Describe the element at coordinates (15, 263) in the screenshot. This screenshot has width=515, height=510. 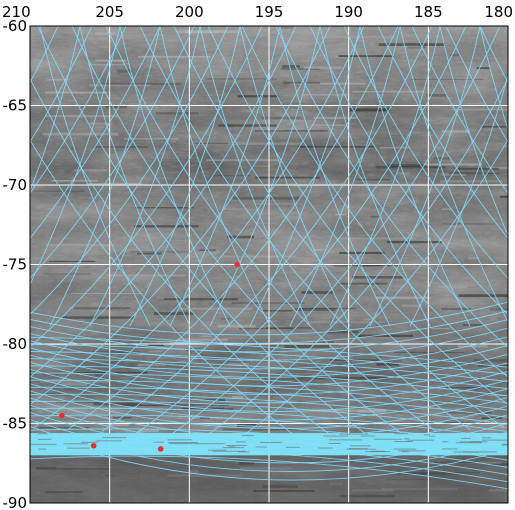
I see `y-axis: -60 -65 -70 -75 -80 -85 -90` at that location.